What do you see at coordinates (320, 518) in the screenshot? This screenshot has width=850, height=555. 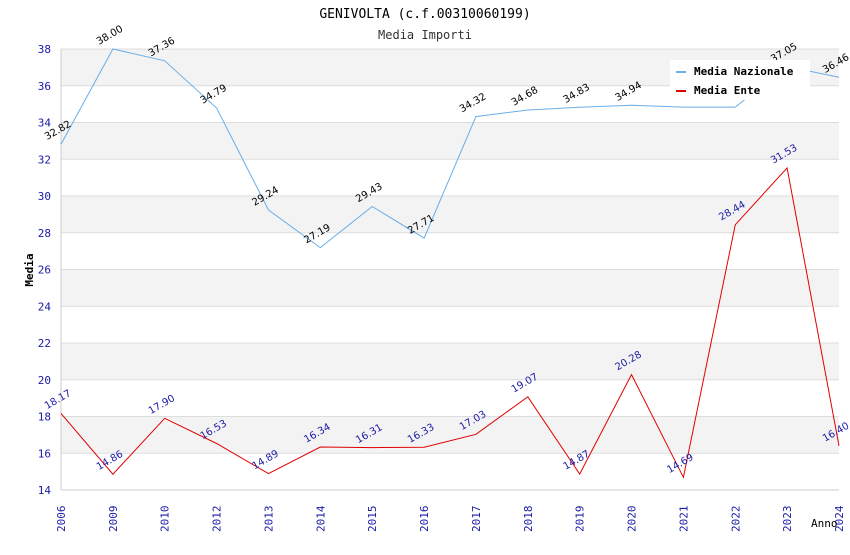 I see `x-tick-label: 2014` at bounding box center [320, 518].